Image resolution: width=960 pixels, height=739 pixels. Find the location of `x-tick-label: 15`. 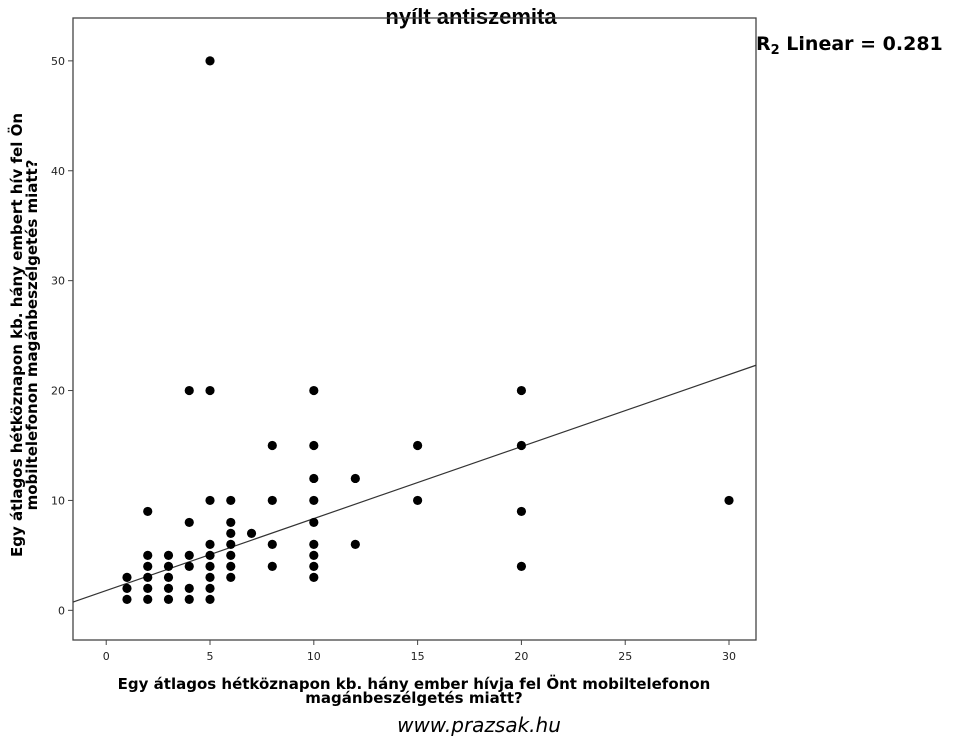

x-tick-label: 15 is located at coordinates (418, 656).